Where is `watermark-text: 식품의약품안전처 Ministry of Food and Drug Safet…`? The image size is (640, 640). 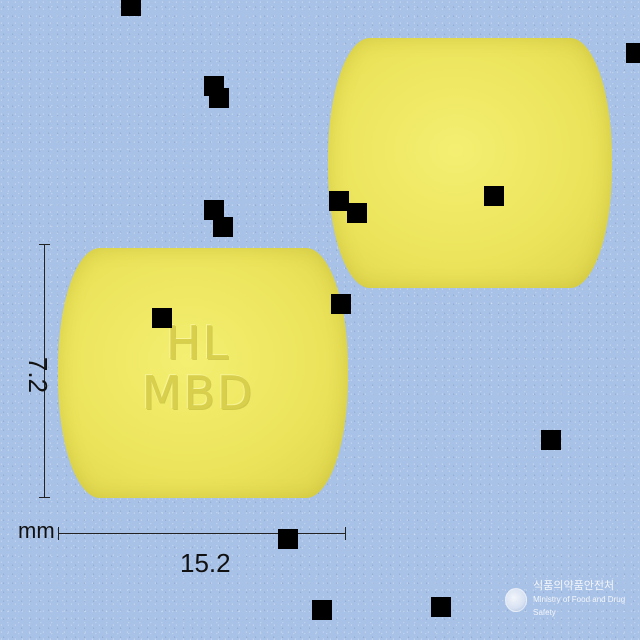 watermark-text: 식품의약품안전처 Ministry of Food and Drug Safet… is located at coordinates (586, 599).